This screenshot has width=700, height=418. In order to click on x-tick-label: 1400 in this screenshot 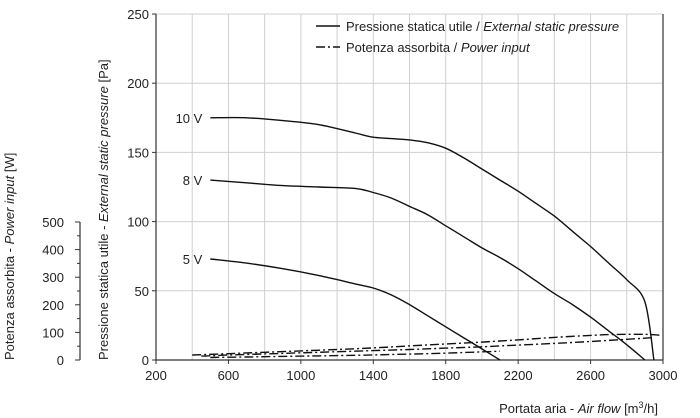, I will do `click(373, 375)`.